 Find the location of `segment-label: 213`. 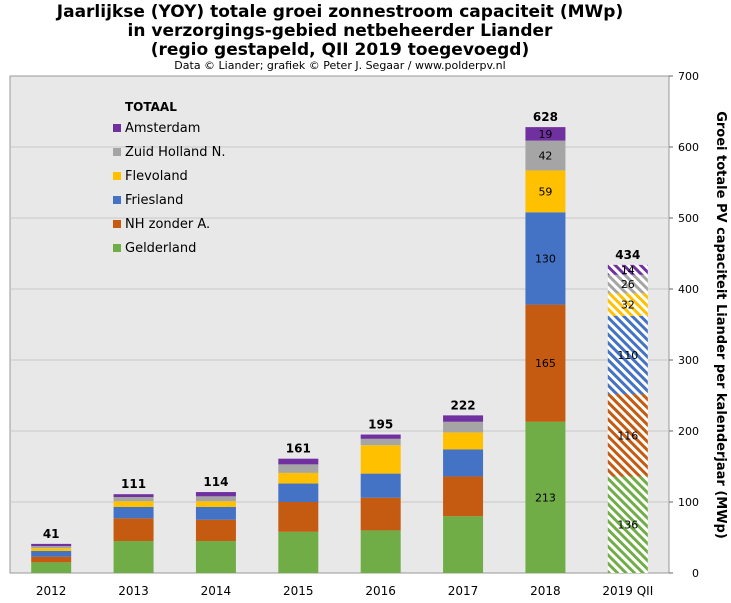

segment-label: 213 is located at coordinates (545, 497).